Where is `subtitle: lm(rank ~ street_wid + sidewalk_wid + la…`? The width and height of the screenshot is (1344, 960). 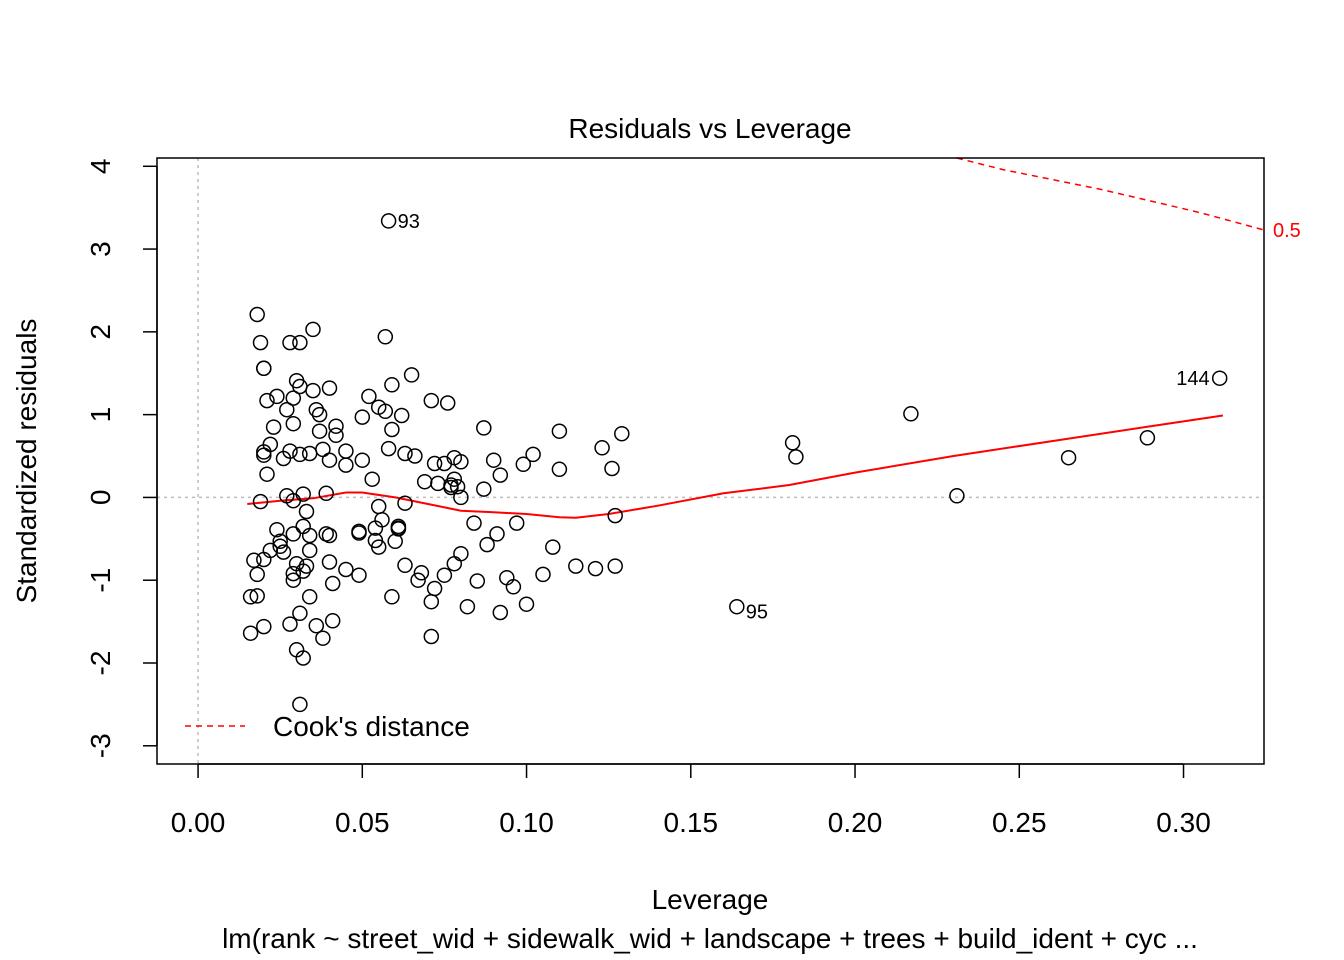
subtitle: lm(rank ~ street_wid + sidewalk_wid + la… is located at coordinates (710, 938).